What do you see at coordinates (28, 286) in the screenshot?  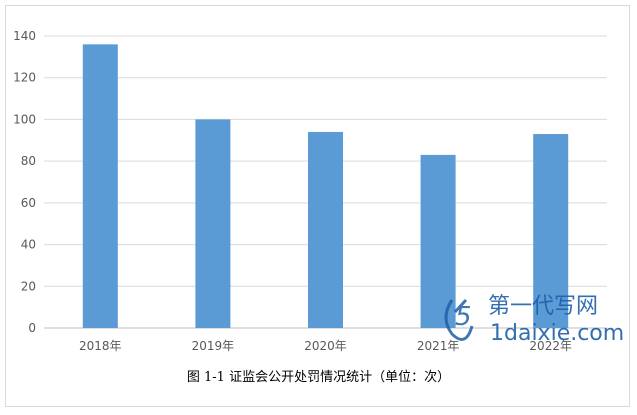 I see `y-tick-label: 20` at bounding box center [28, 286].